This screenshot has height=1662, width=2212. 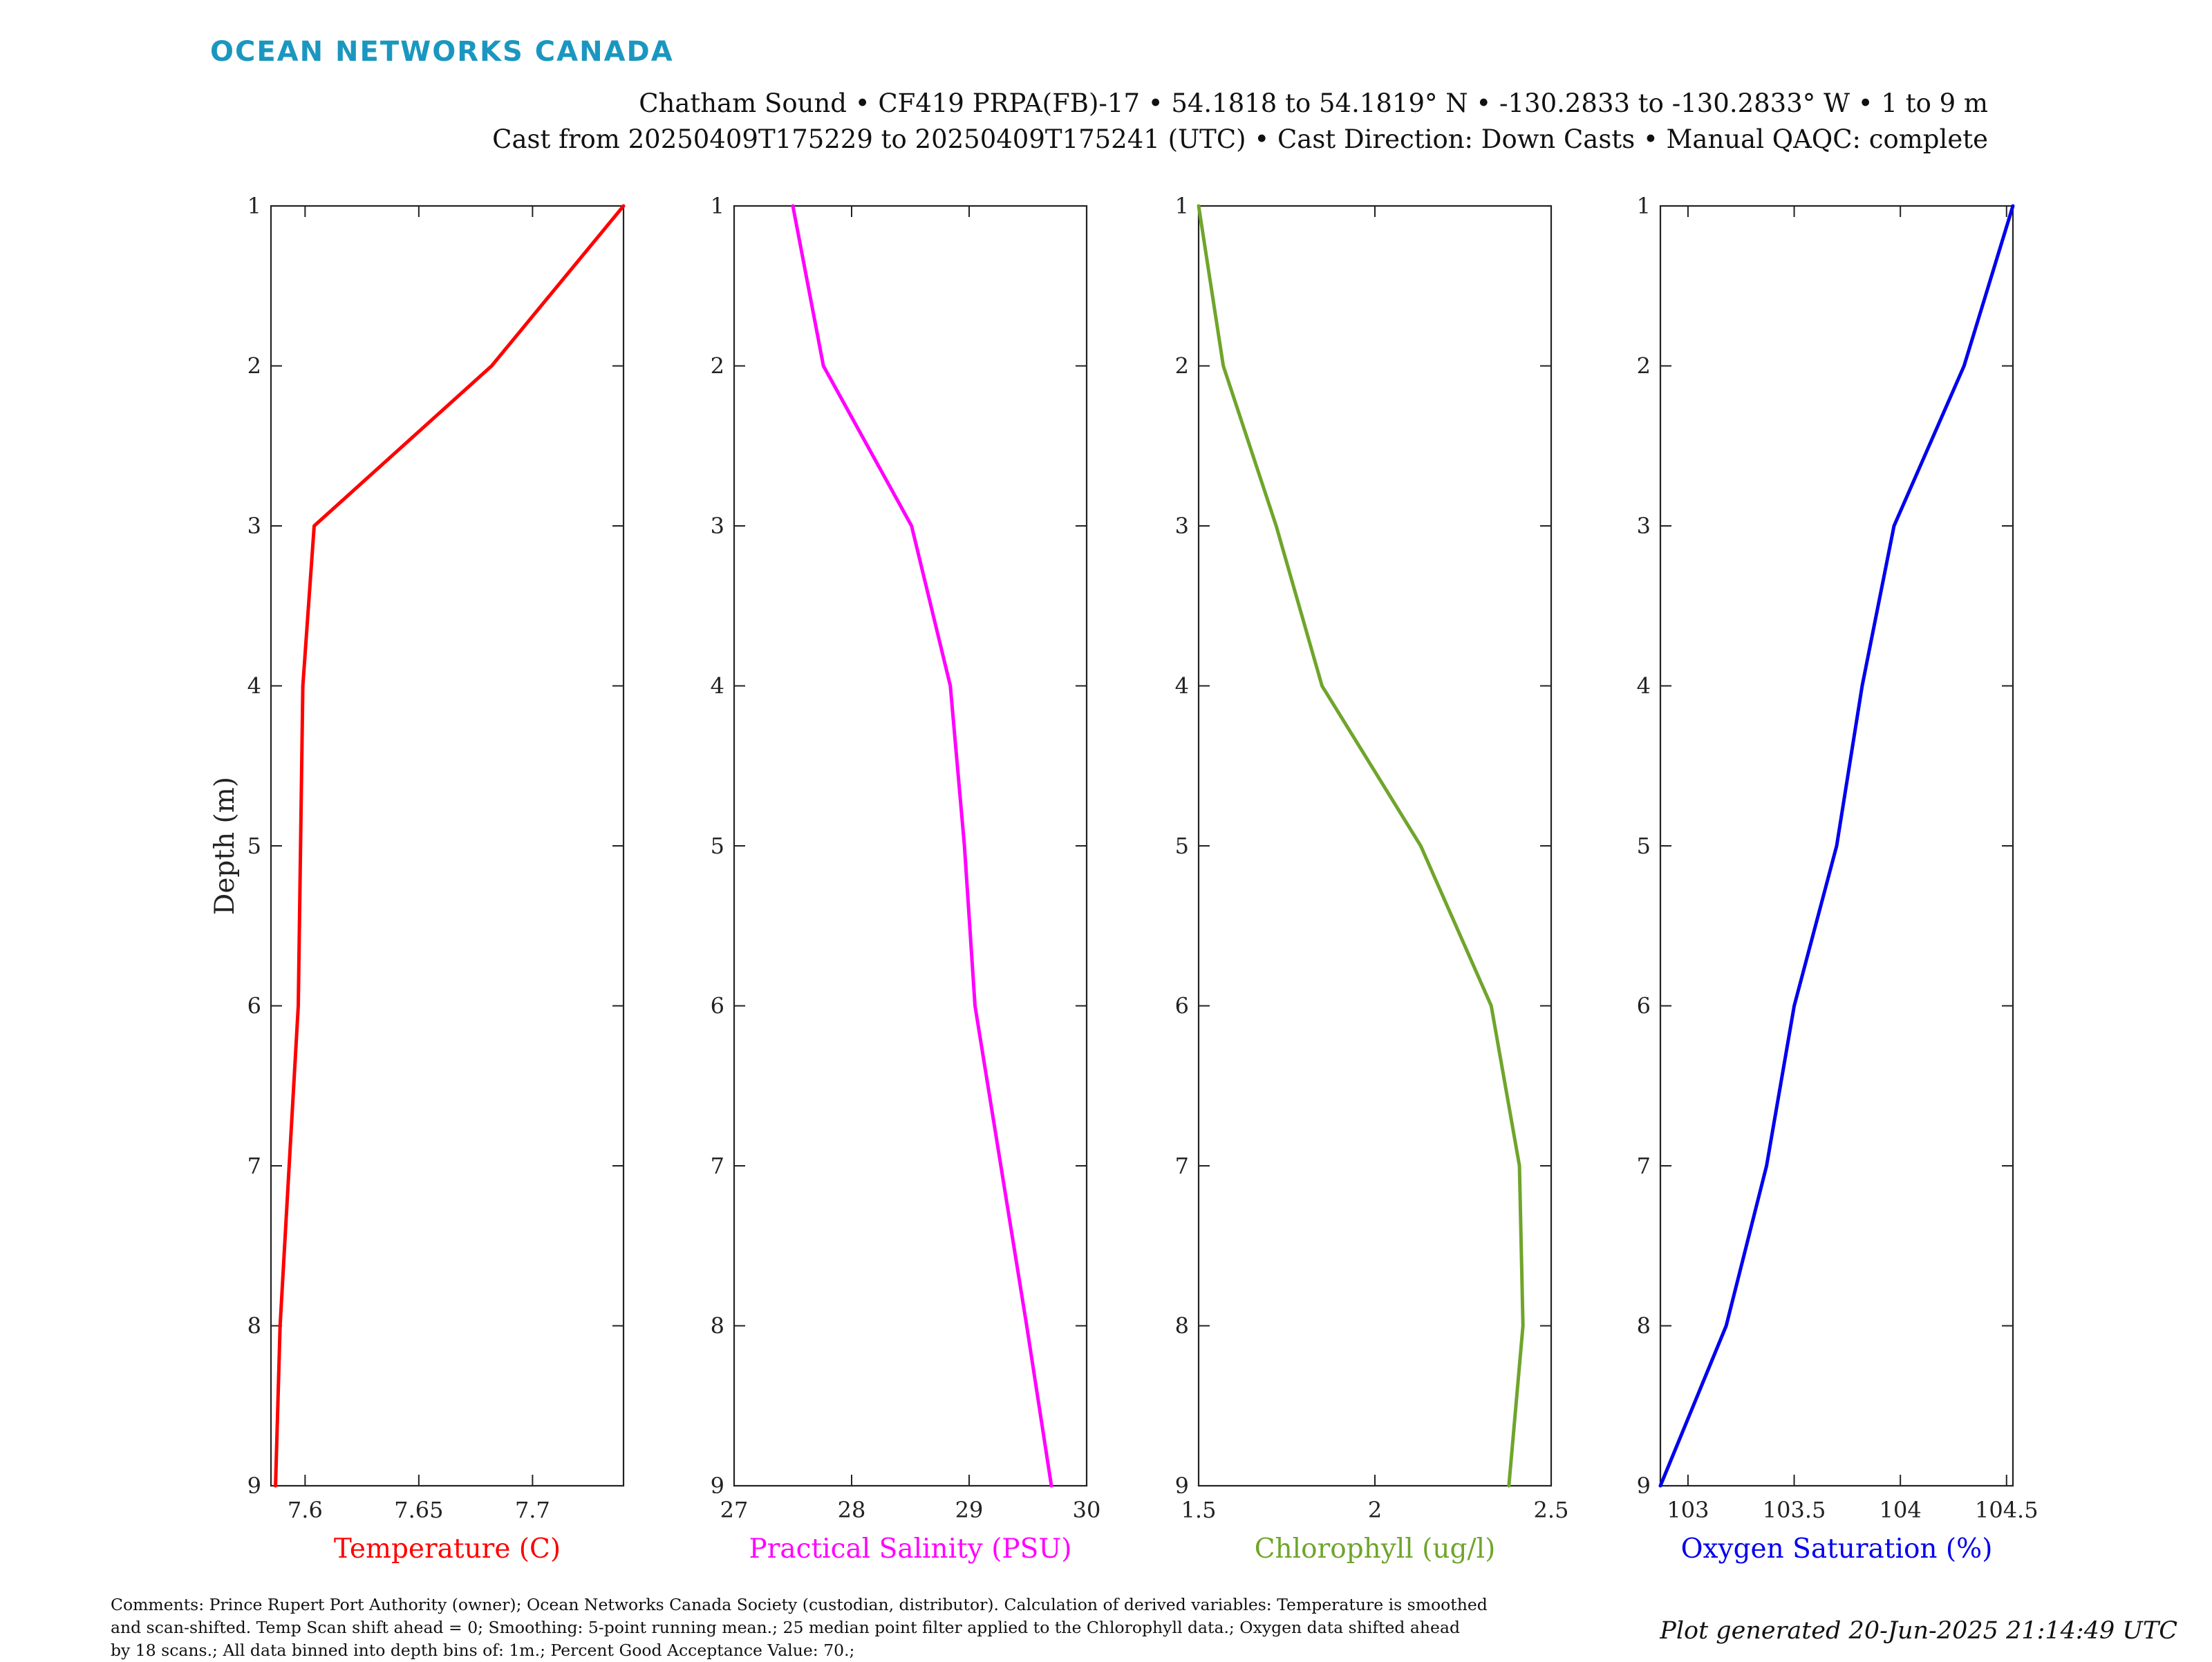 What do you see at coordinates (419, 1510) in the screenshot?
I see `x-tick-label: 7.65` at bounding box center [419, 1510].